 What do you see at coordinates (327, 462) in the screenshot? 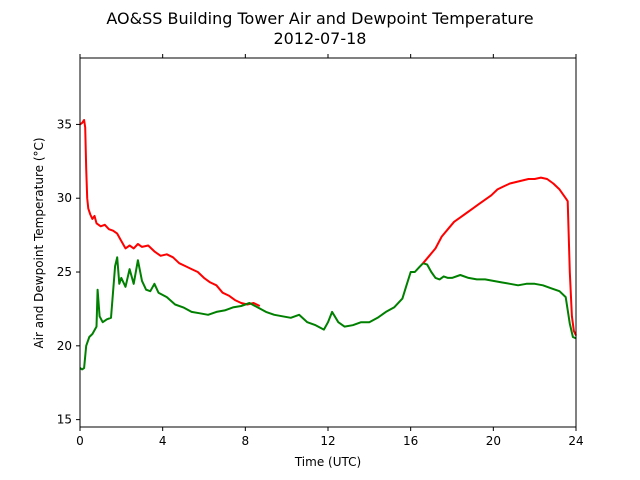
I see `x-axis-label: Time (UTC)` at bounding box center [327, 462].